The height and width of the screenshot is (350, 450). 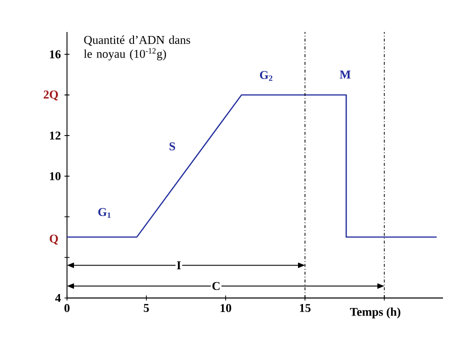 What do you see at coordinates (305, 308) in the screenshot?
I see `x-tick-label: 15` at bounding box center [305, 308].